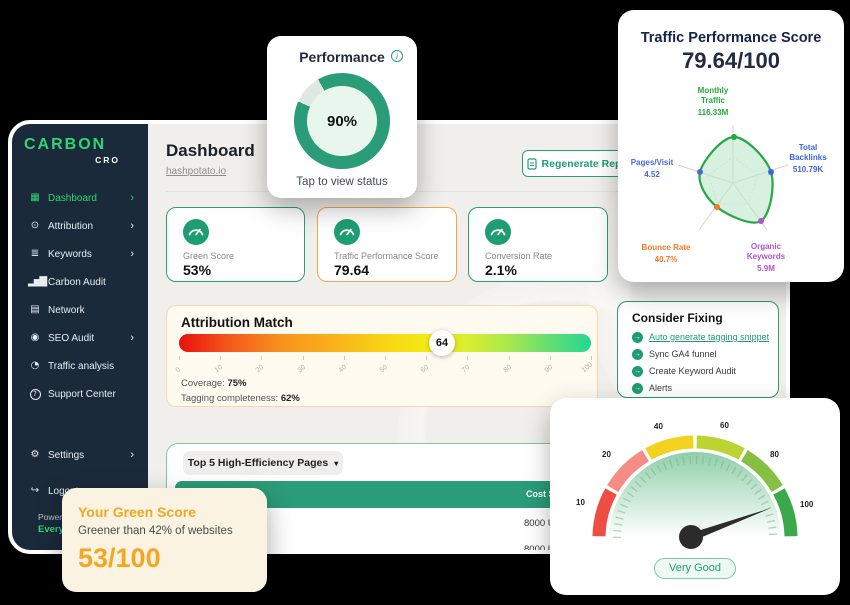 The image size is (850, 605). Describe the element at coordinates (258, 463) in the screenshot. I see `pages-dropdown-label: Top 5 High-Efficiency Pages` at that location.